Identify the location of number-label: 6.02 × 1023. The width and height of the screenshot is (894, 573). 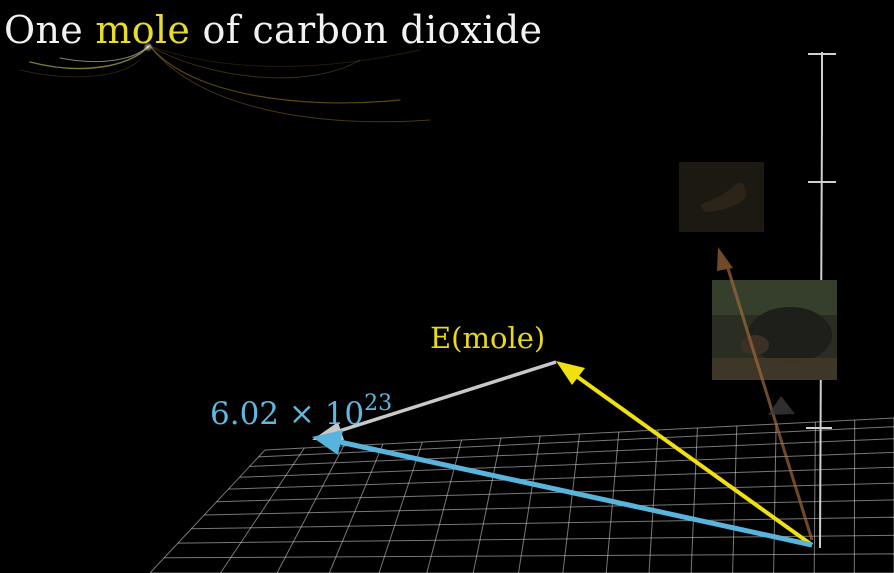
(301, 411).